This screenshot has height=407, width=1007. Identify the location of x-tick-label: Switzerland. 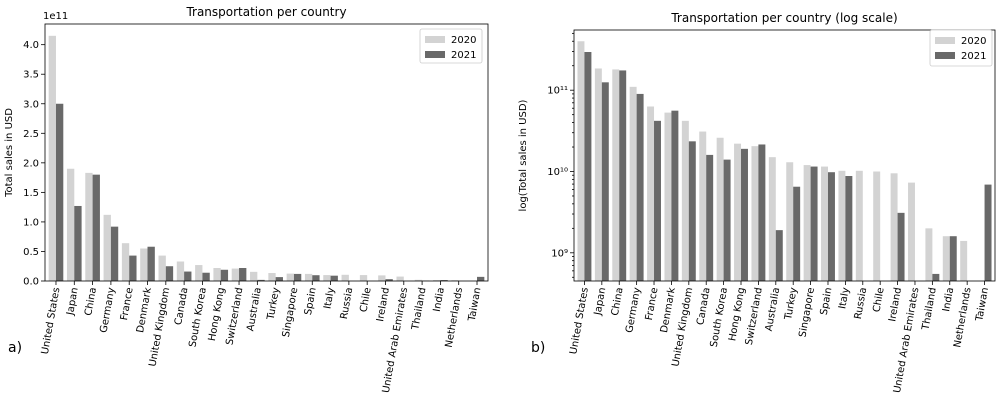
(235, 316).